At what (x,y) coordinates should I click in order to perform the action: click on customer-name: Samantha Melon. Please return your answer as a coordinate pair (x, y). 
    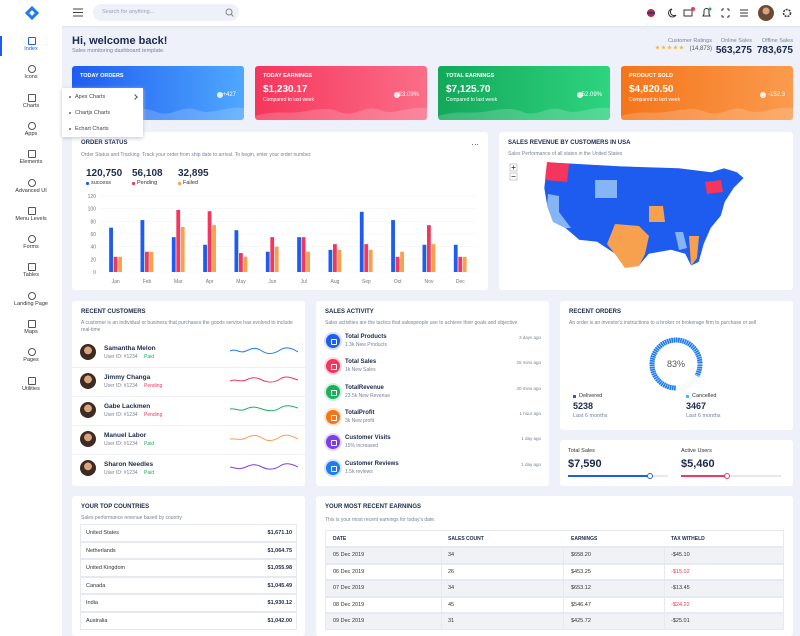
    Looking at the image, I should click on (130, 348).